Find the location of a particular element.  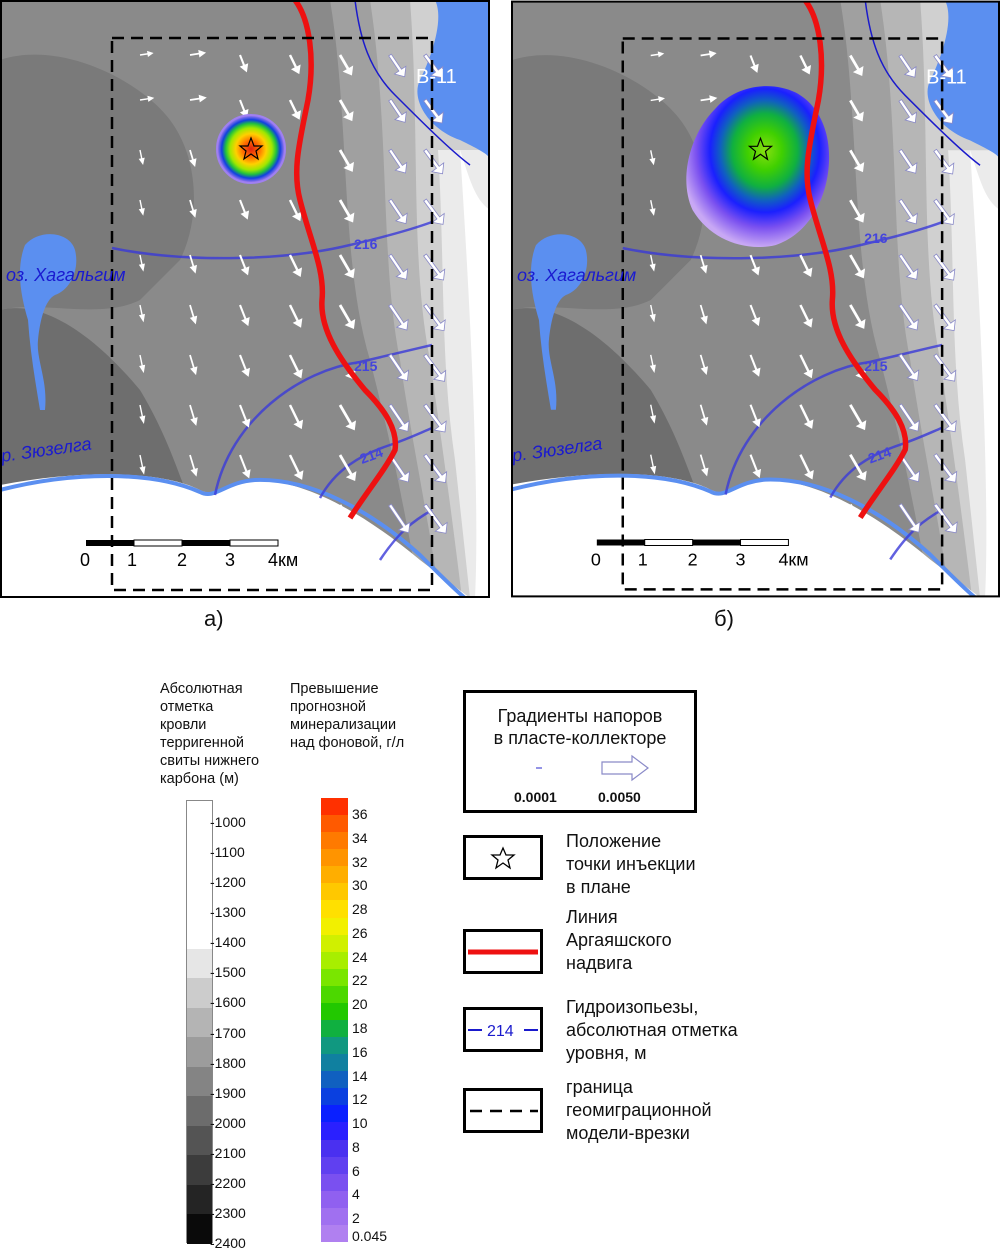

legend-injection-line: Положение is located at coordinates (614, 841).